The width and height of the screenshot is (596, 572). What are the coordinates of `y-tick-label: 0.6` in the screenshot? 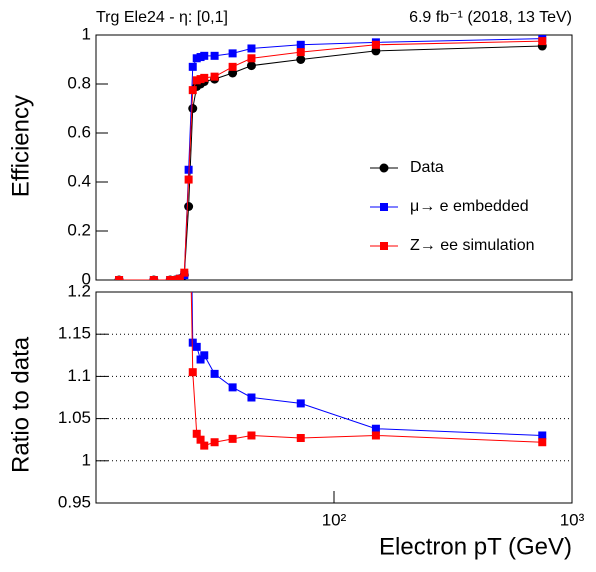 It's located at (79, 131).